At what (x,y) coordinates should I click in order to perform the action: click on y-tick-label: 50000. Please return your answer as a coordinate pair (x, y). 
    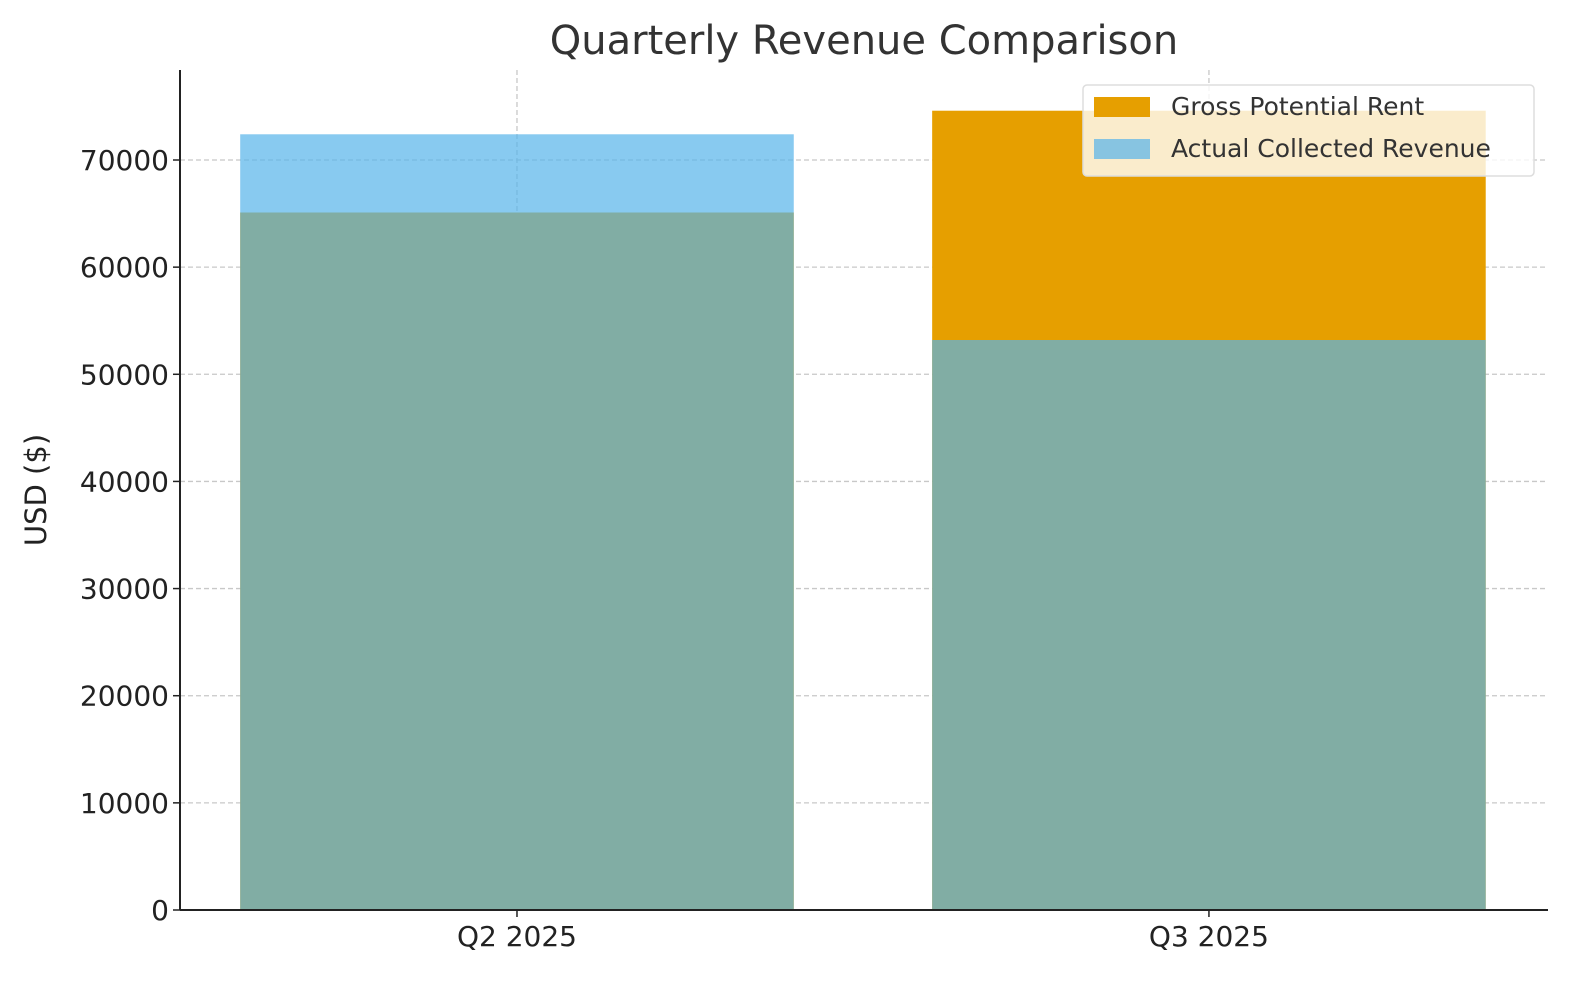
    Looking at the image, I should click on (124, 374).